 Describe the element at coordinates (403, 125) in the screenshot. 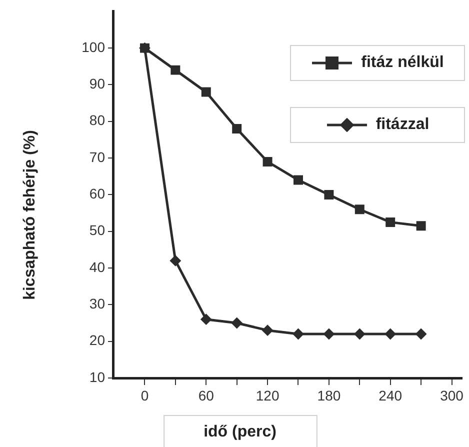

I see `legend-label: fitázzal` at that location.